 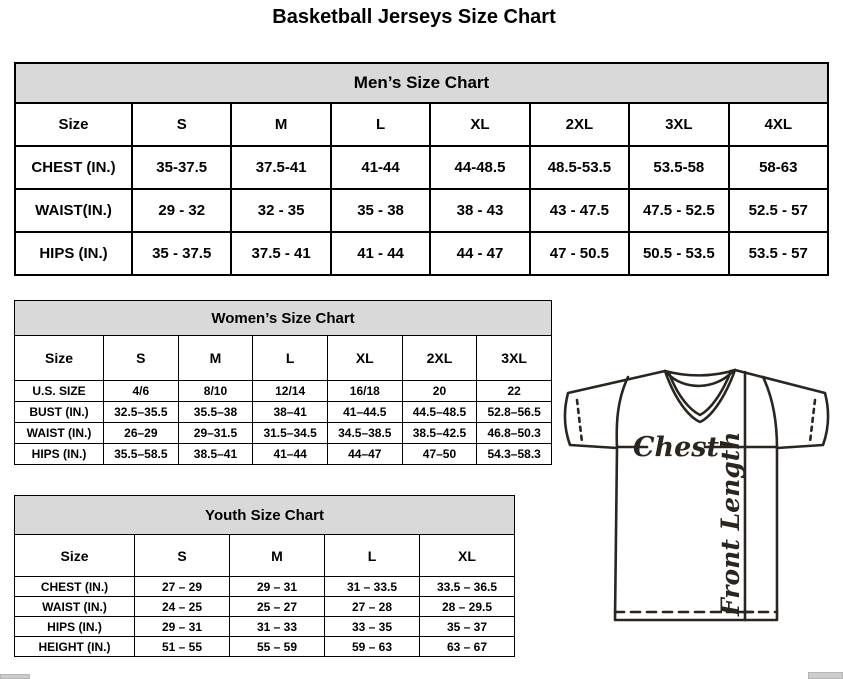 I want to click on size-value: 63 – 67, so click(x=467, y=646).